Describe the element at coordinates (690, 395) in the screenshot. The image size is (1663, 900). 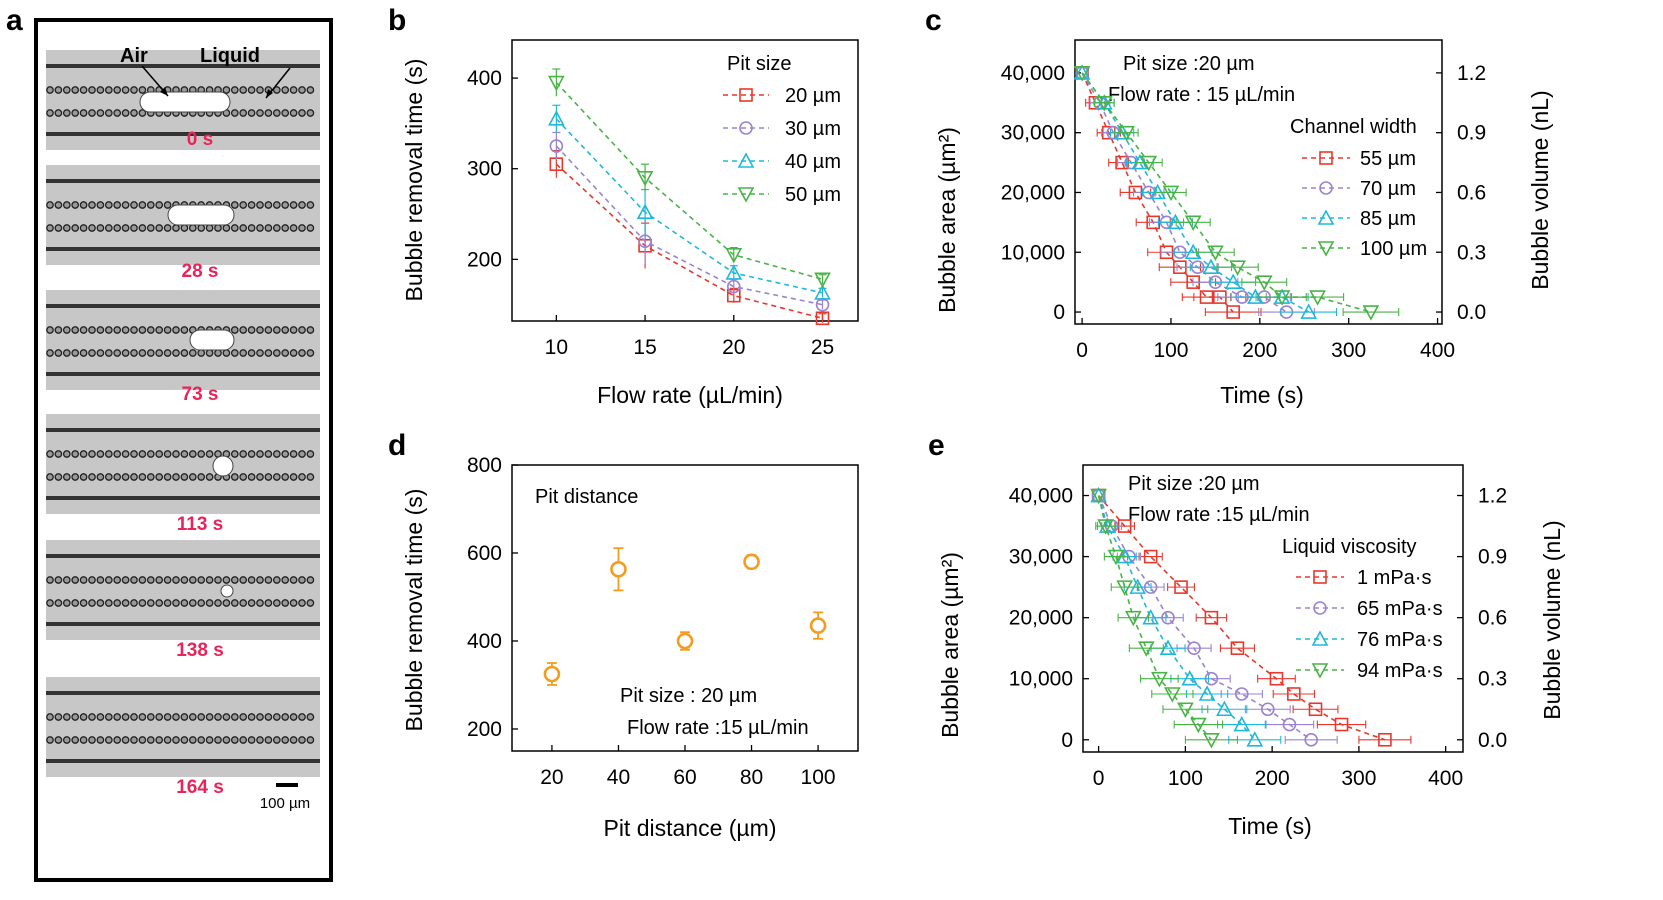
I see `chart-b-xlabel: Flow rate (µL/min)` at that location.